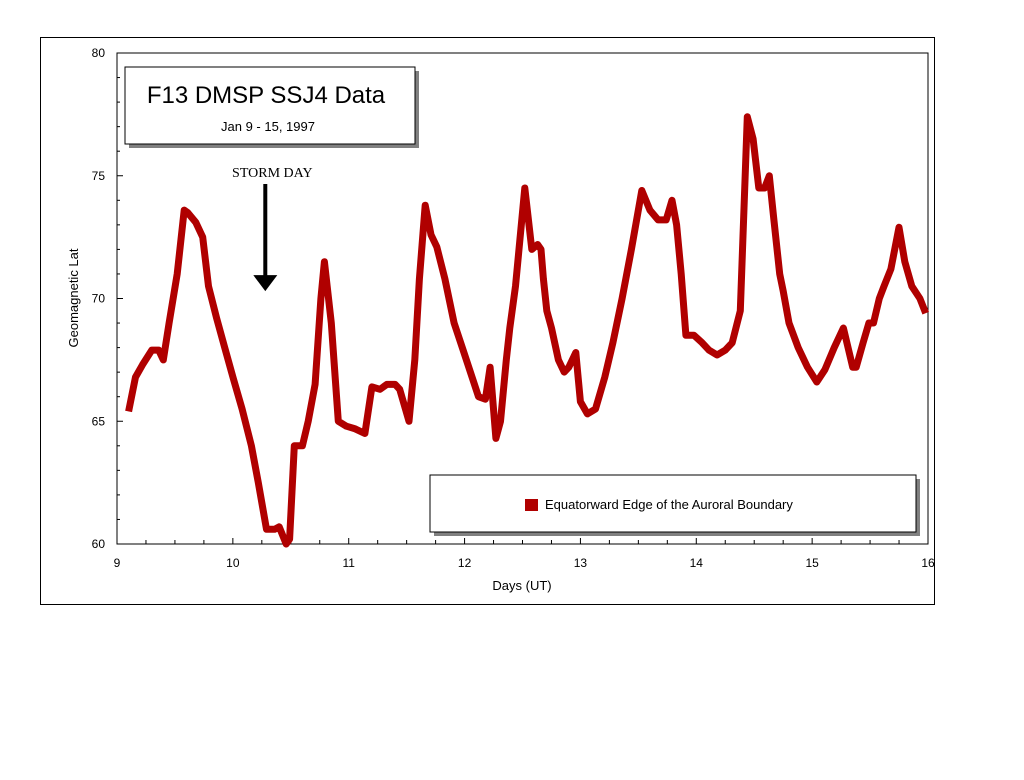 The image size is (1024, 780). Describe the element at coordinates (465, 563) in the screenshot. I see `x-tick-label: 12` at that location.